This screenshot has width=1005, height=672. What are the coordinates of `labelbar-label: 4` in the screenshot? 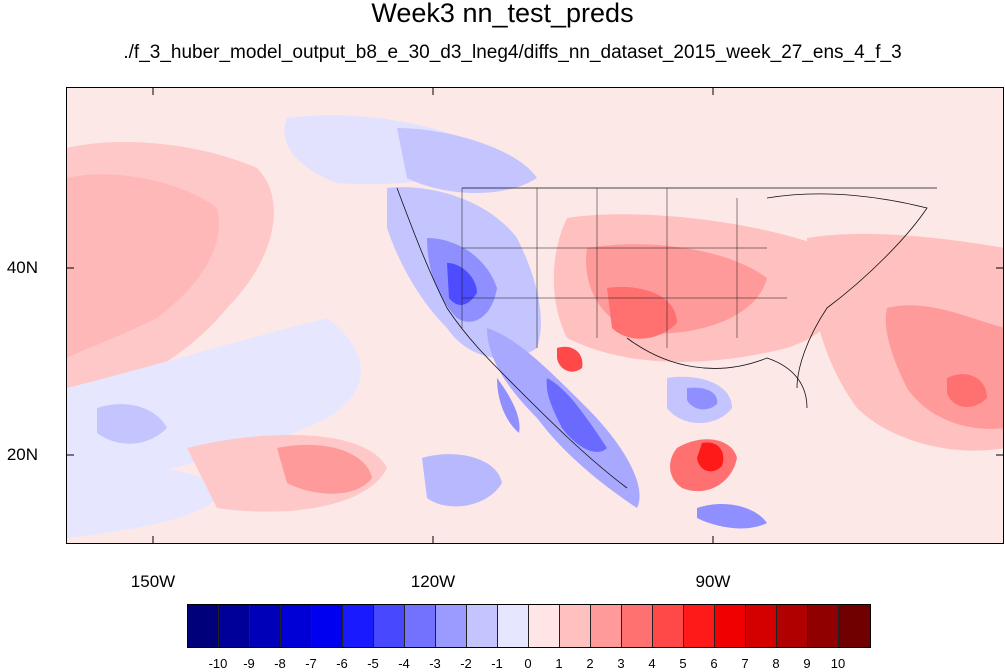 It's located at (652, 663).